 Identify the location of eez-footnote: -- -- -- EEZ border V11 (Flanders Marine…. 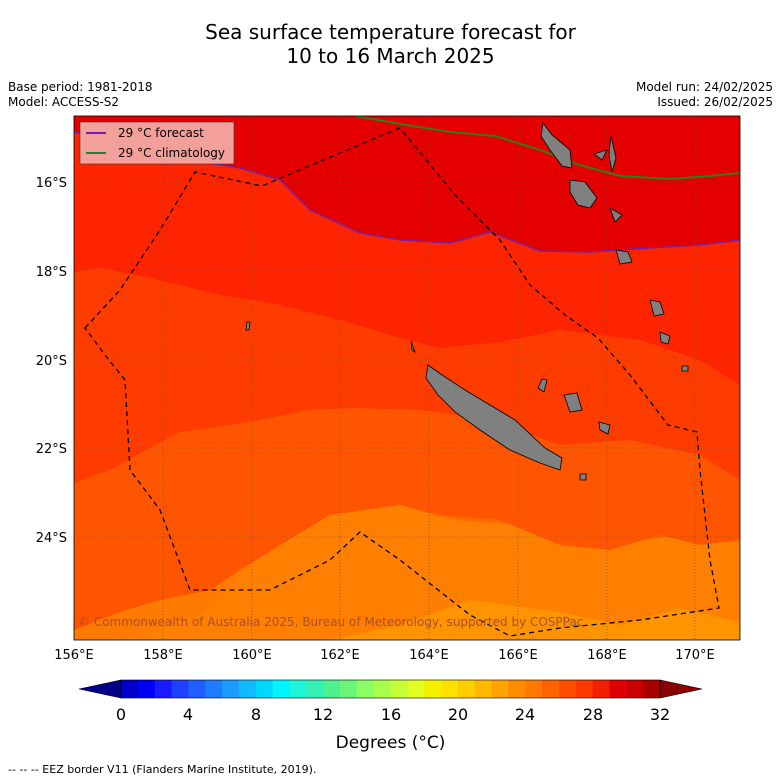
(162, 769).